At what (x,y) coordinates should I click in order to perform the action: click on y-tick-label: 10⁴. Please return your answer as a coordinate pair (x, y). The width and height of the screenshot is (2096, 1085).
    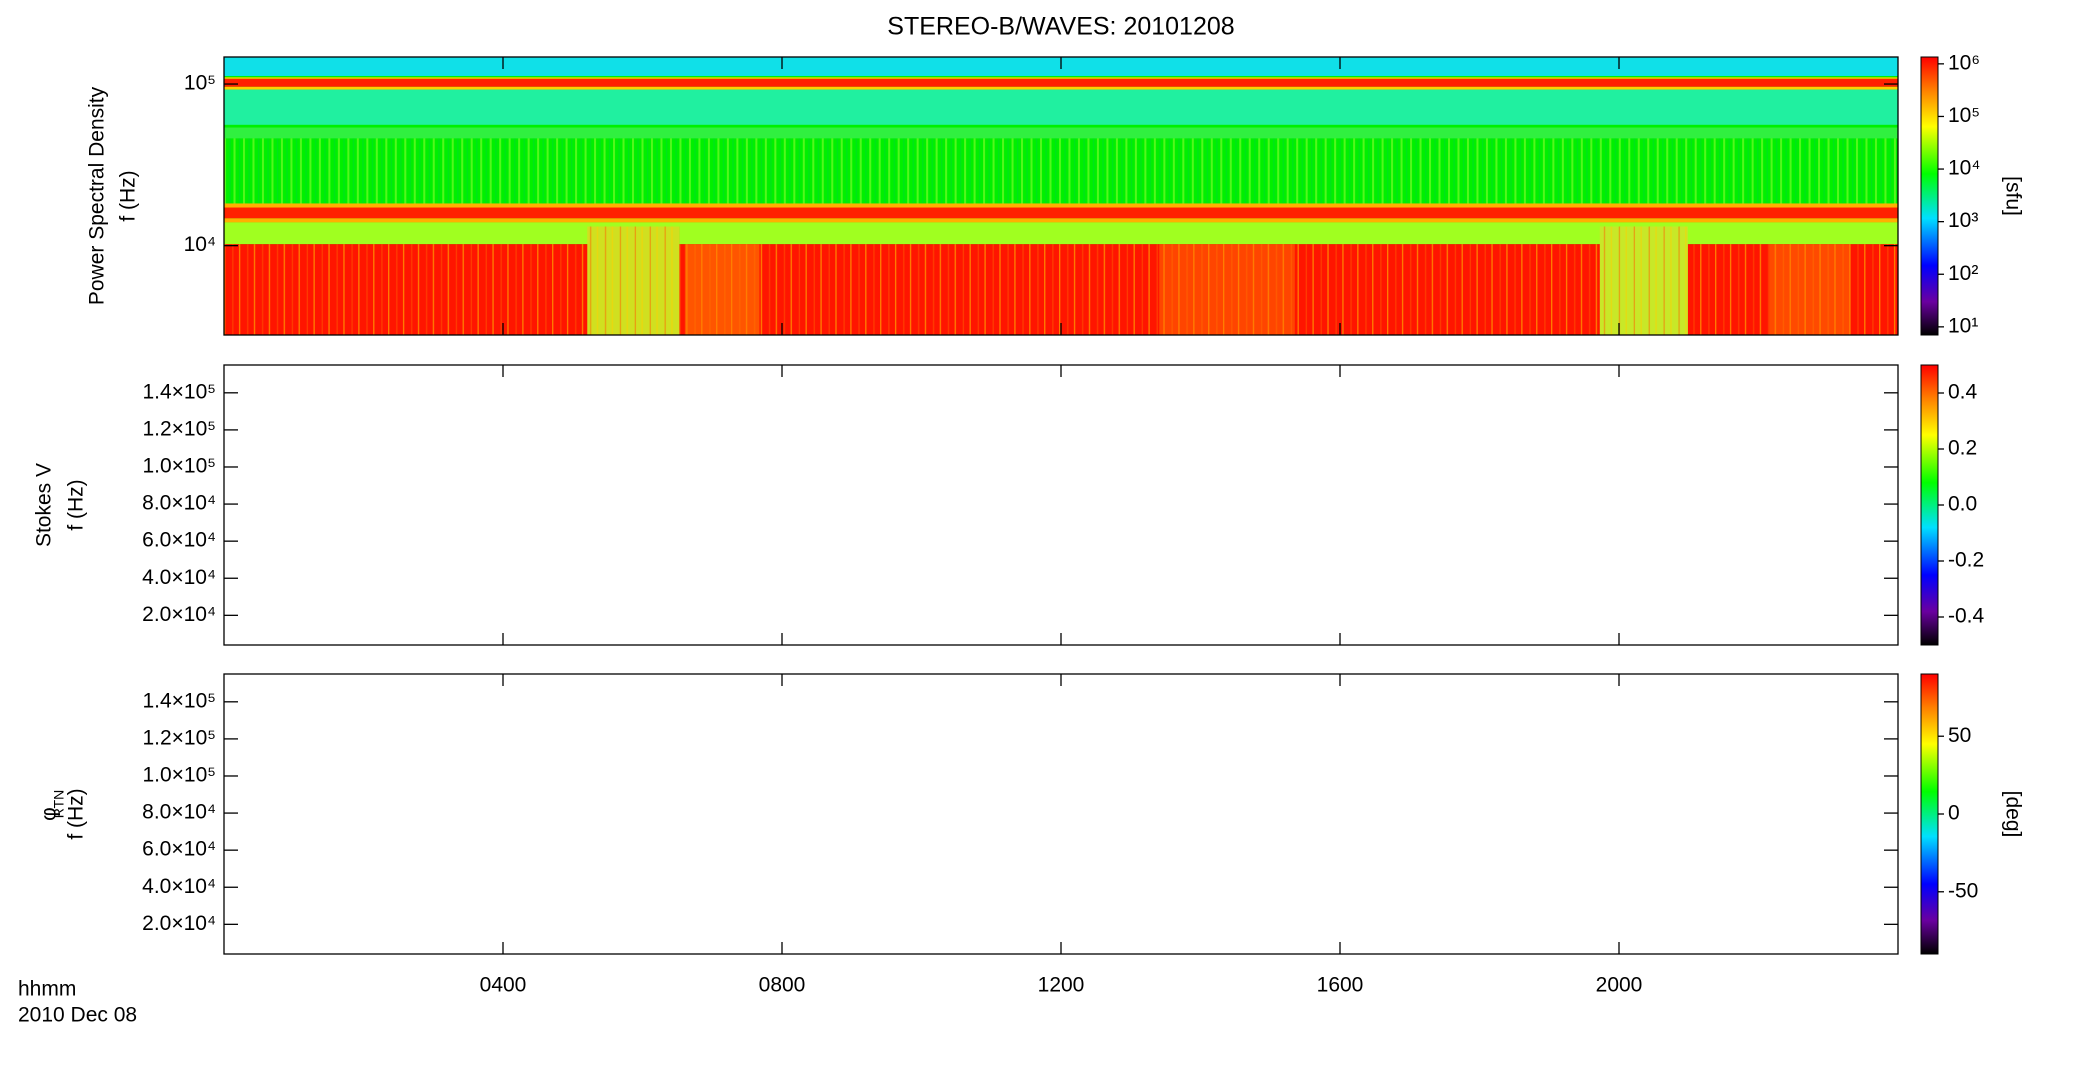
    Looking at the image, I should click on (200, 244).